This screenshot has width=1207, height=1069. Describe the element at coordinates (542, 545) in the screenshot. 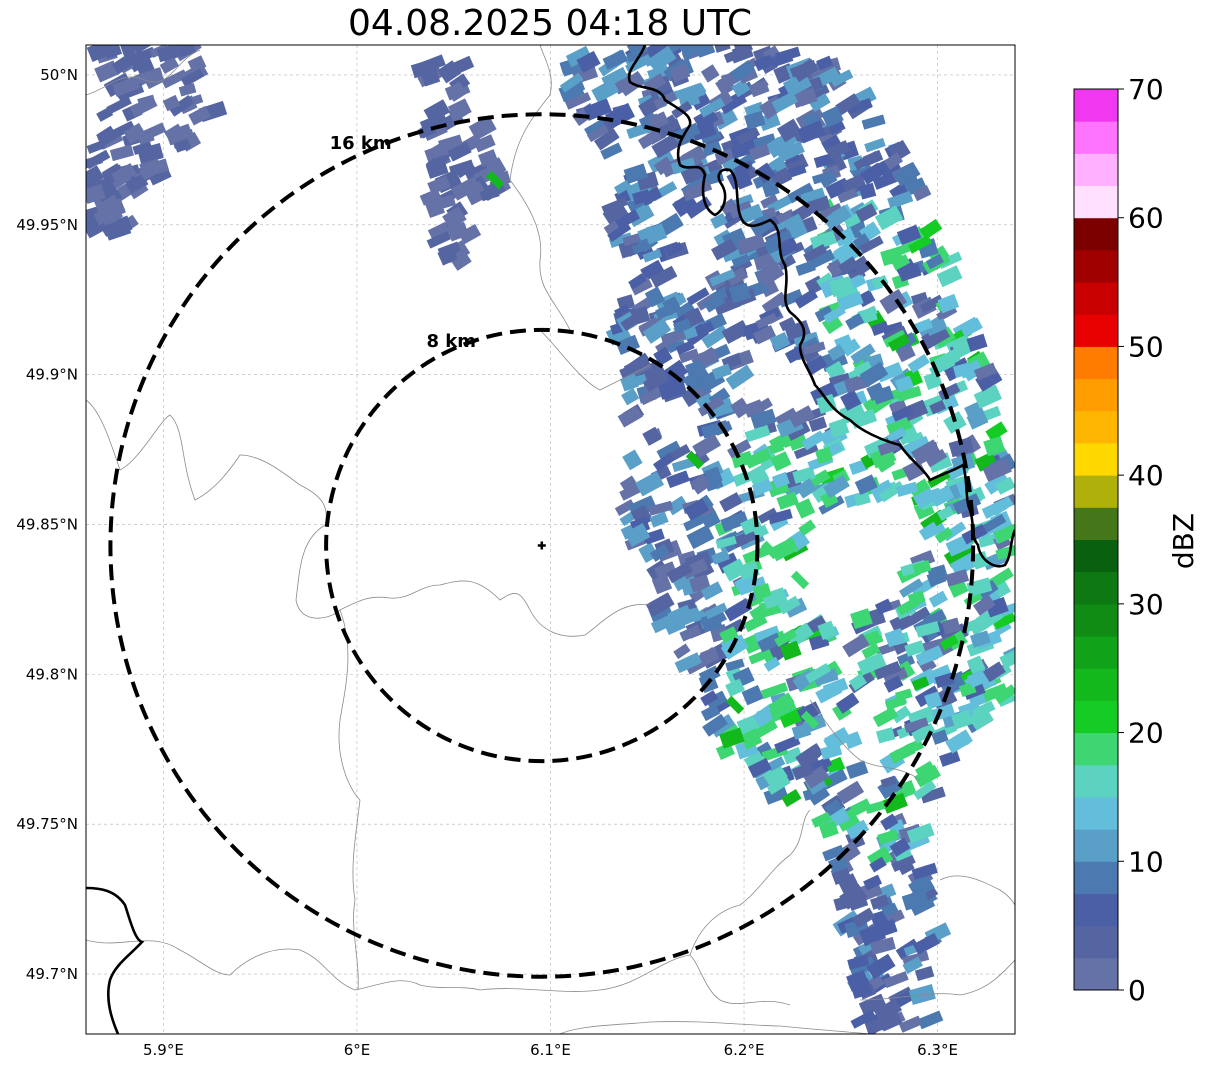

I see `range-ring` at that location.